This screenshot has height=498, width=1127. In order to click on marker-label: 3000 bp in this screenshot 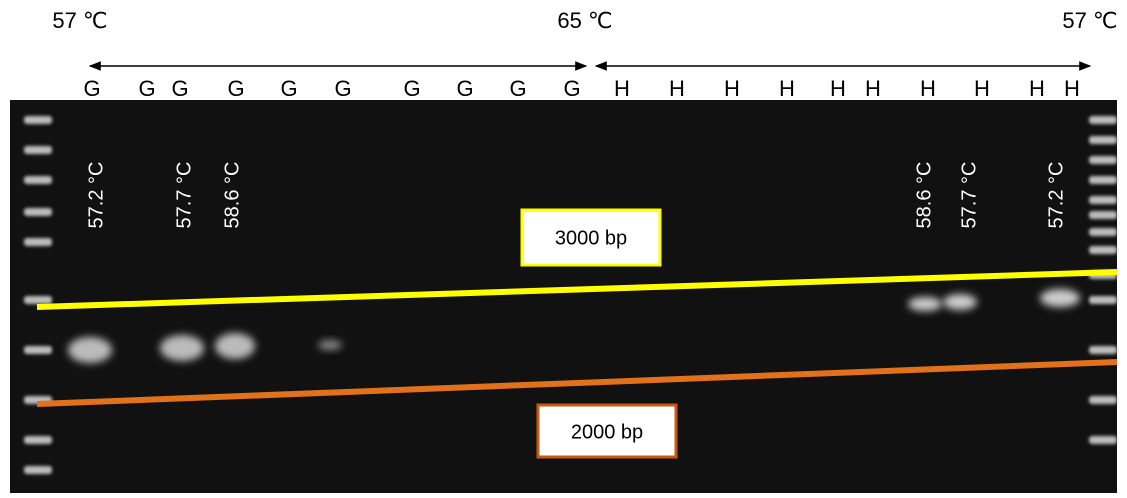, I will do `click(591, 238)`.